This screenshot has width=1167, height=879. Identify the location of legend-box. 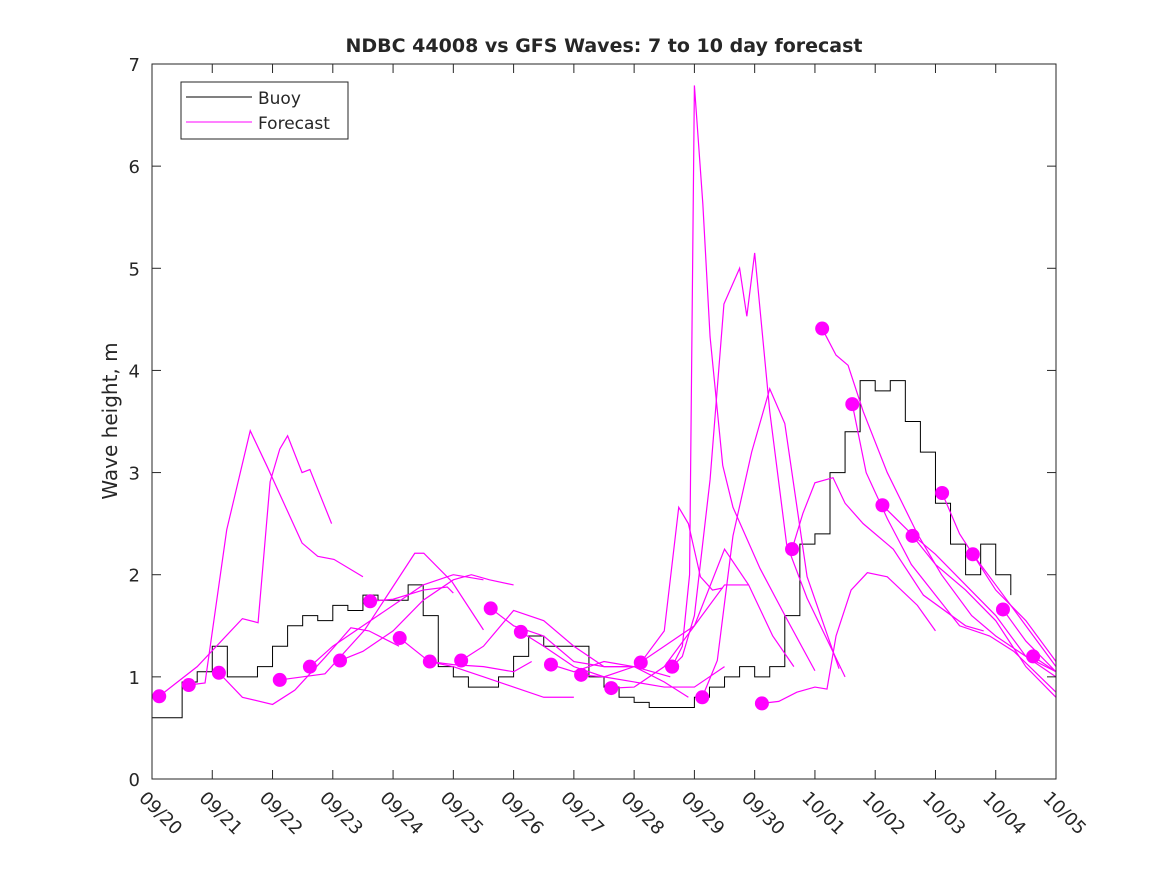
(264, 110).